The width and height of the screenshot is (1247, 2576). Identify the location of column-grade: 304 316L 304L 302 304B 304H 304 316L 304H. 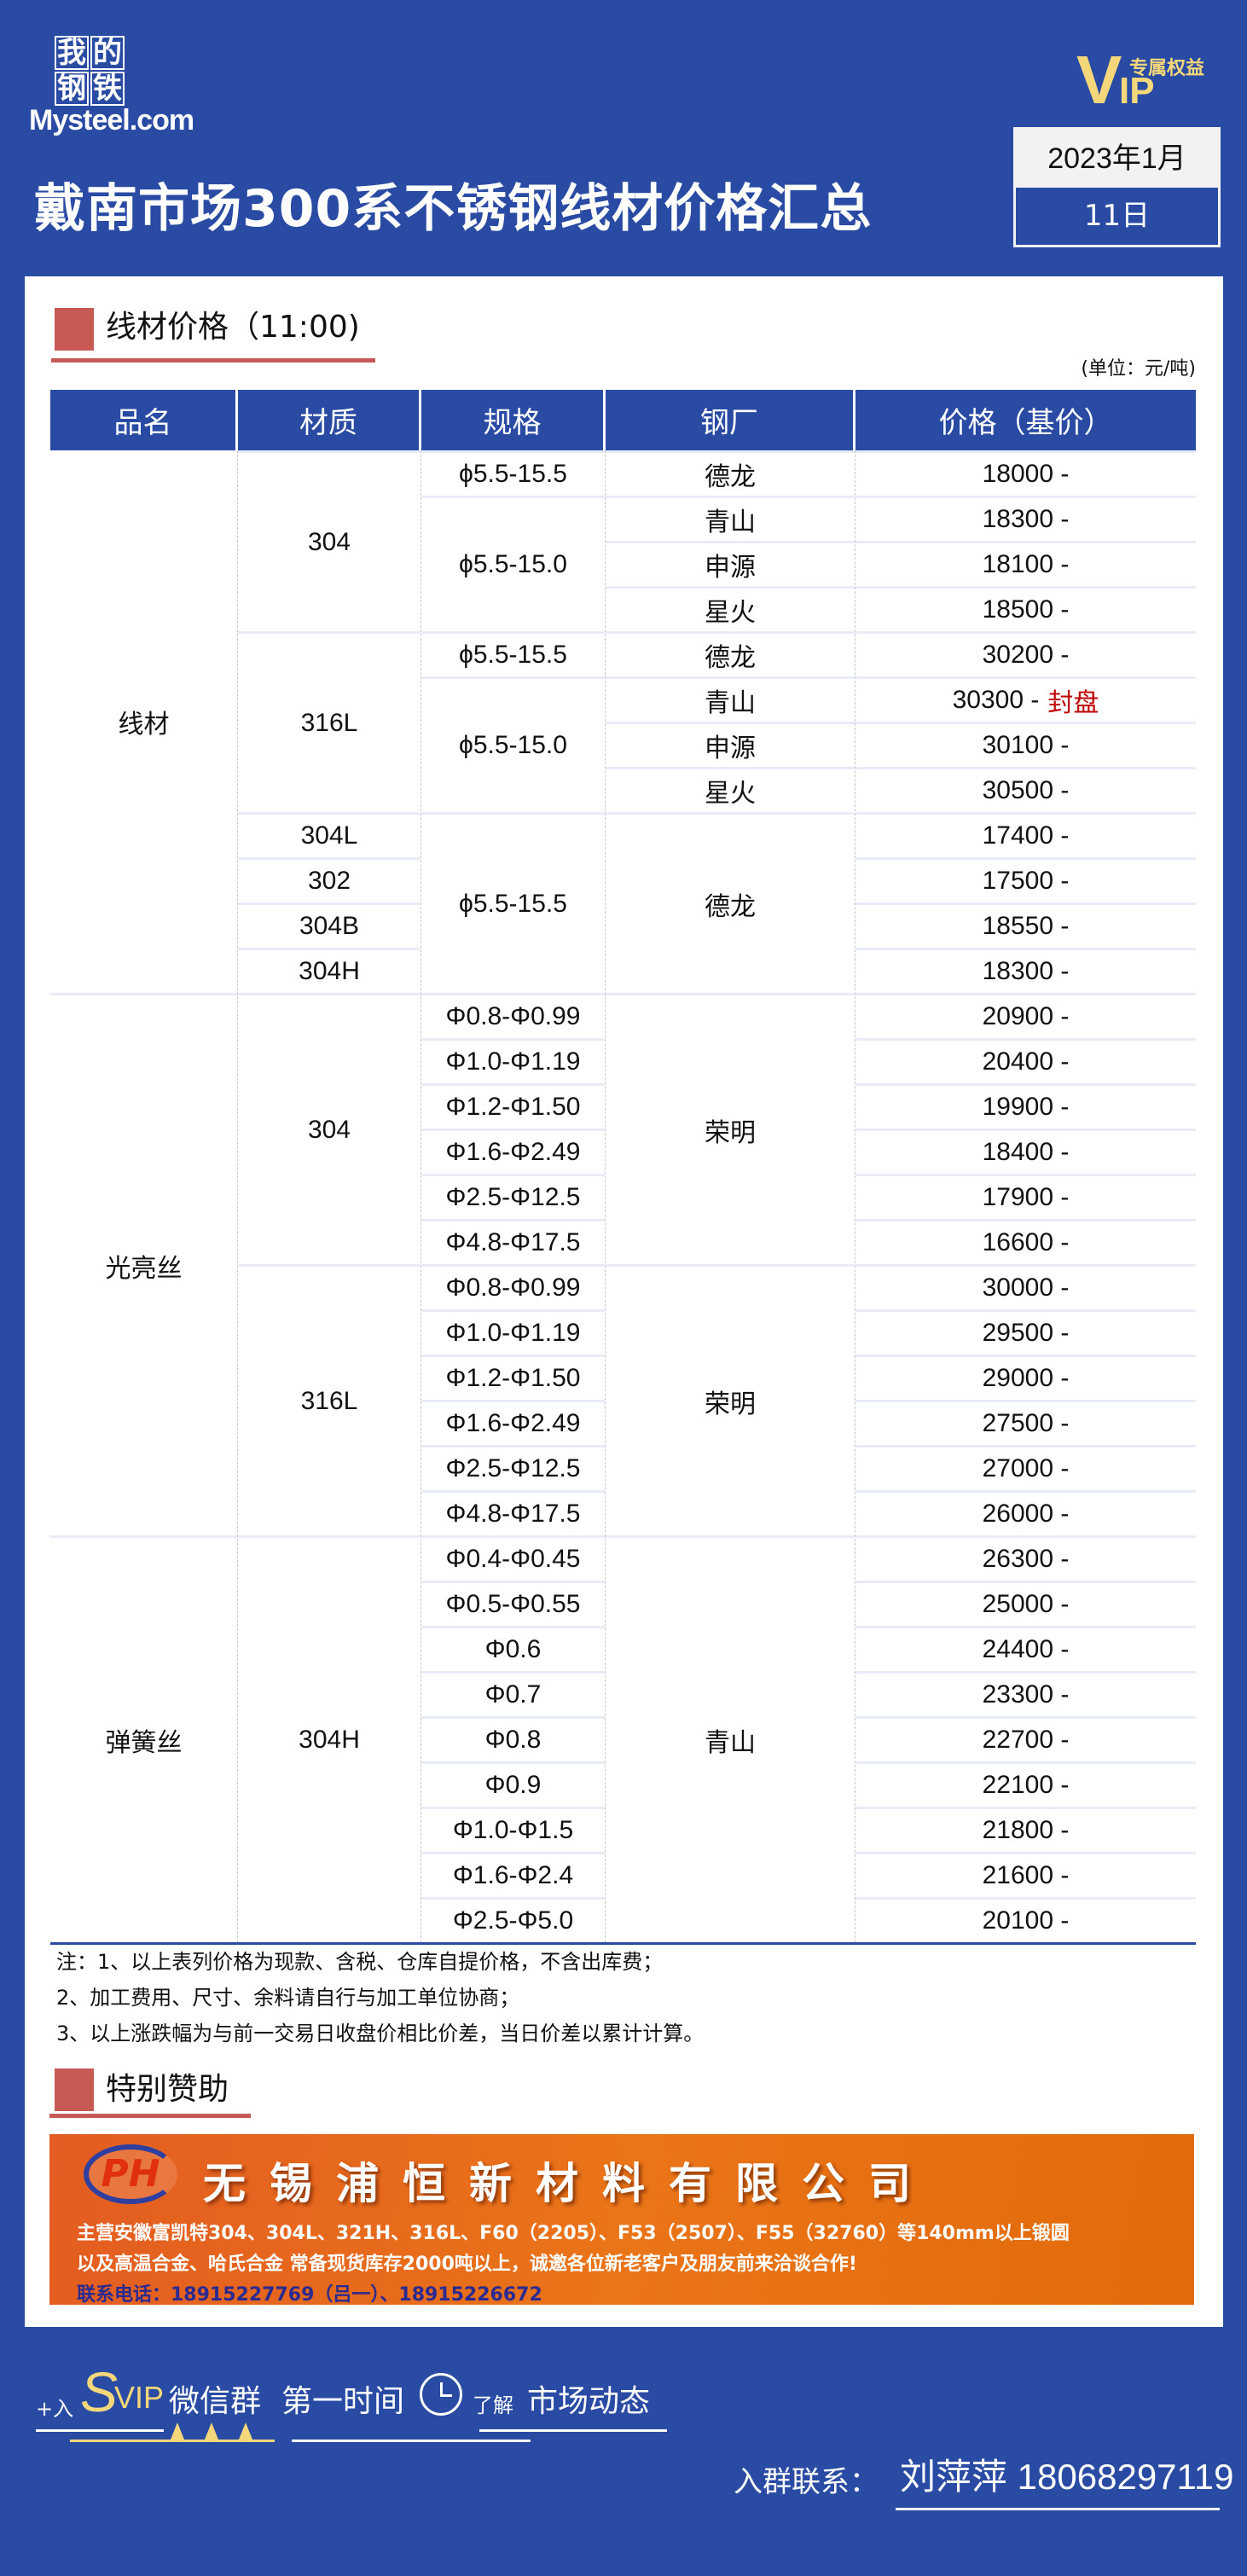
(329, 1196).